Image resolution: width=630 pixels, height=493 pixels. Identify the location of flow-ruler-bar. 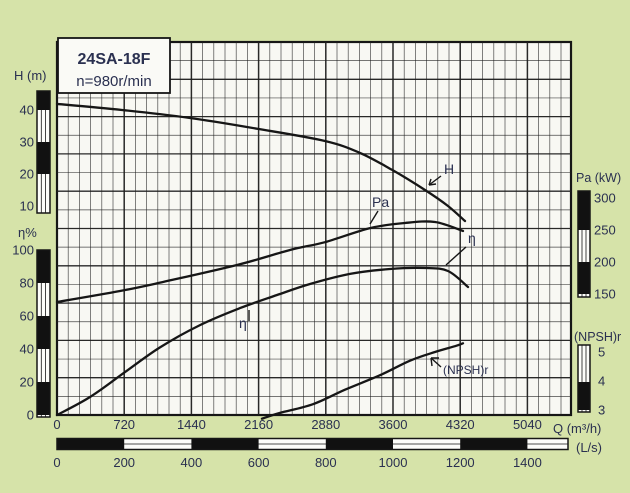
(312, 444).